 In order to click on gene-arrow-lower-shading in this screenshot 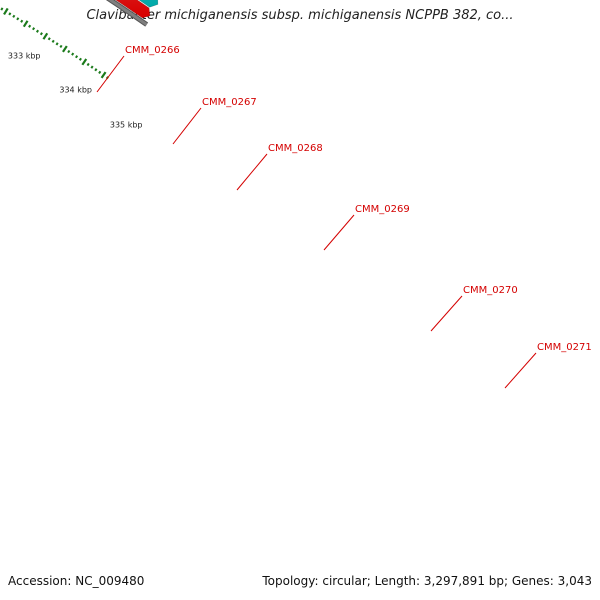, I will do `click(132, 9)`.